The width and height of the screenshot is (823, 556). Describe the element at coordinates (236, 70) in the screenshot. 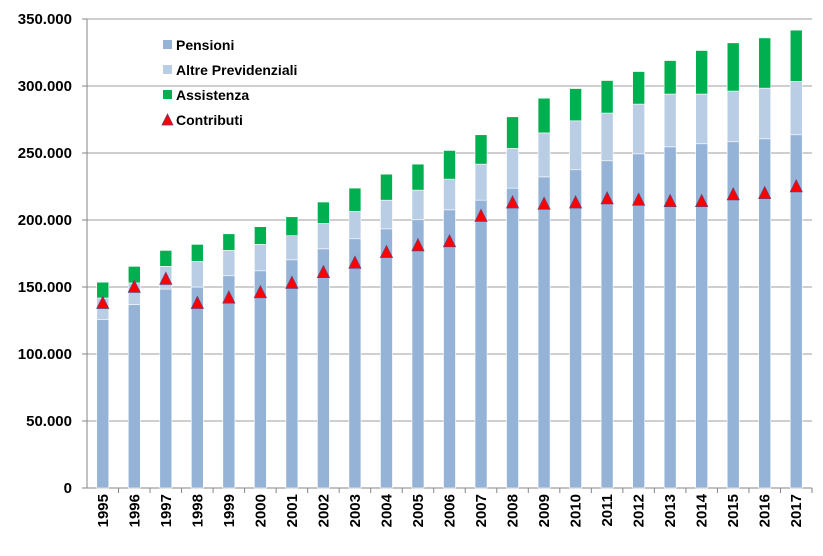

I see `legend-label: Altre Previdenziali` at that location.